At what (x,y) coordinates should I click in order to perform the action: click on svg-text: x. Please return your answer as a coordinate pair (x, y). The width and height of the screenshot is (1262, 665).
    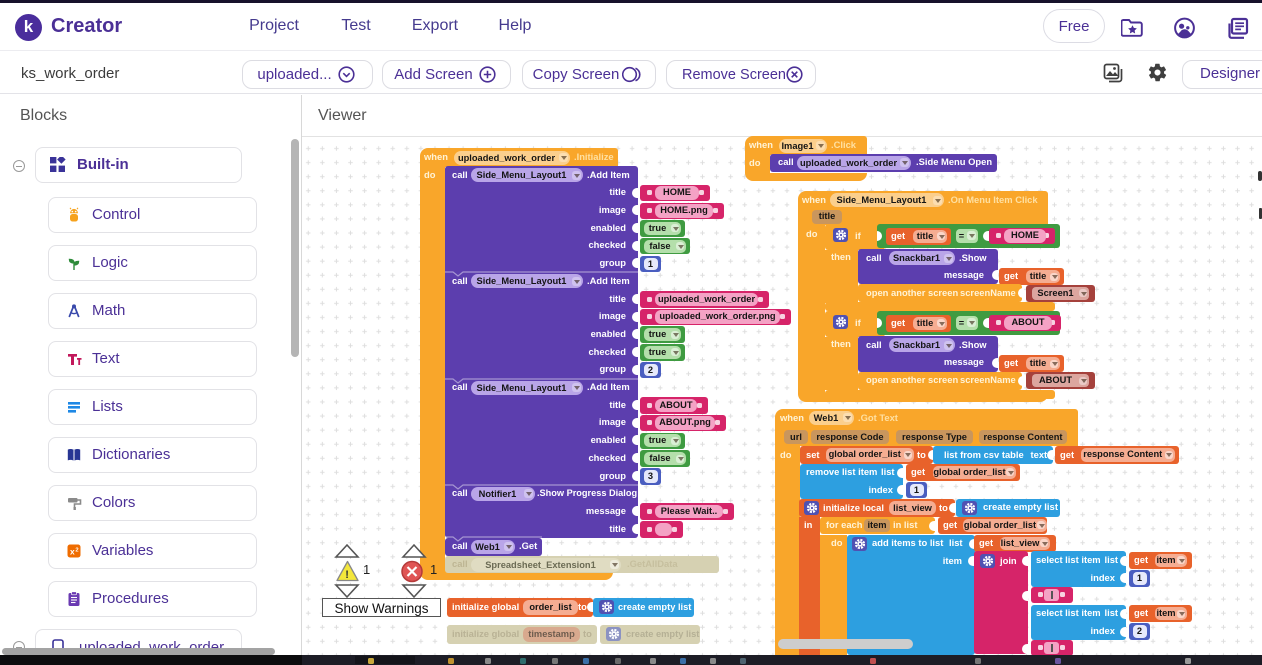
    Looking at the image, I should click on (72, 551).